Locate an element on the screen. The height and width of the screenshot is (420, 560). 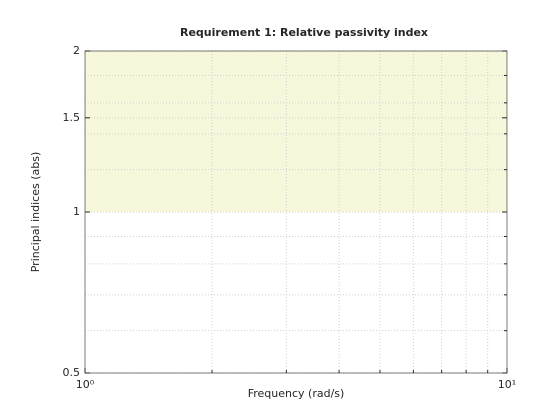
x-axis-label: Frequency (rad/s) is located at coordinates (296, 393).